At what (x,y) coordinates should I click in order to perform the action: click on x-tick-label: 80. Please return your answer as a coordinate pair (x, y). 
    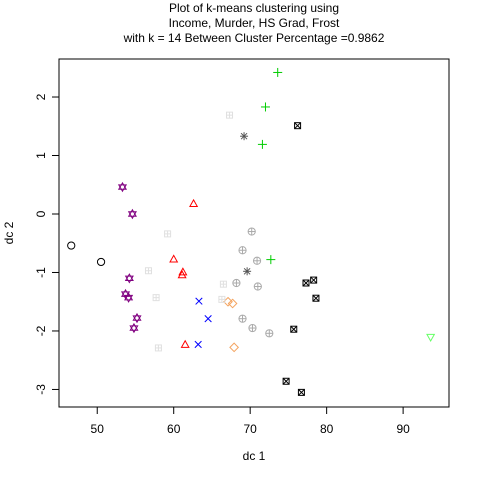
    Looking at the image, I should click on (327, 429).